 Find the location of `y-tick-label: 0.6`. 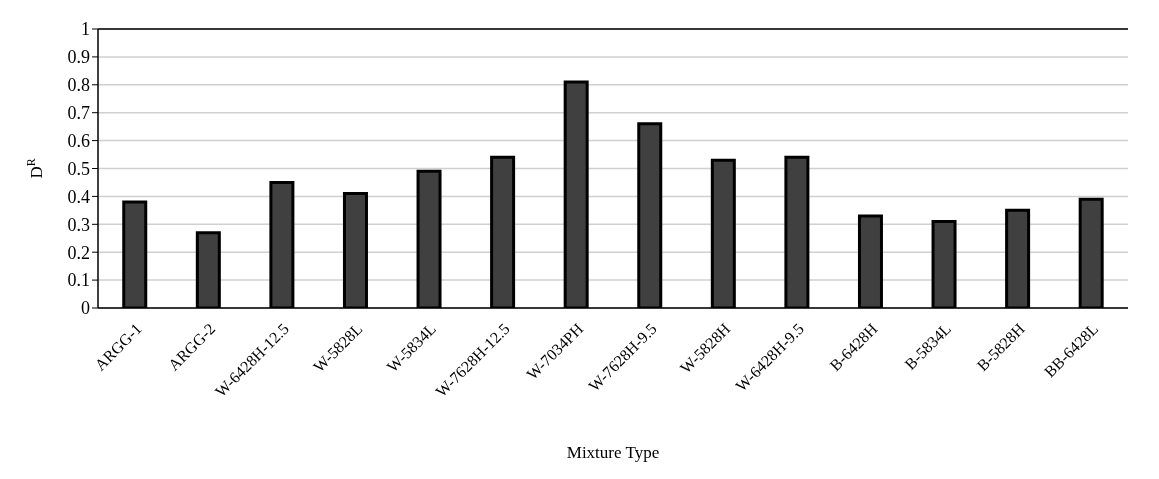

y-tick-label: 0.6 is located at coordinates (78, 140).